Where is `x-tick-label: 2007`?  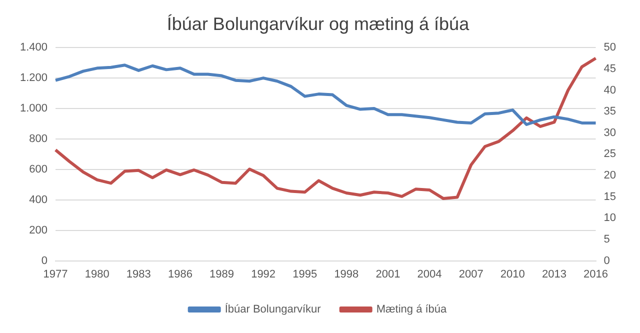
x-tick-label: 2007 is located at coordinates (471, 274).